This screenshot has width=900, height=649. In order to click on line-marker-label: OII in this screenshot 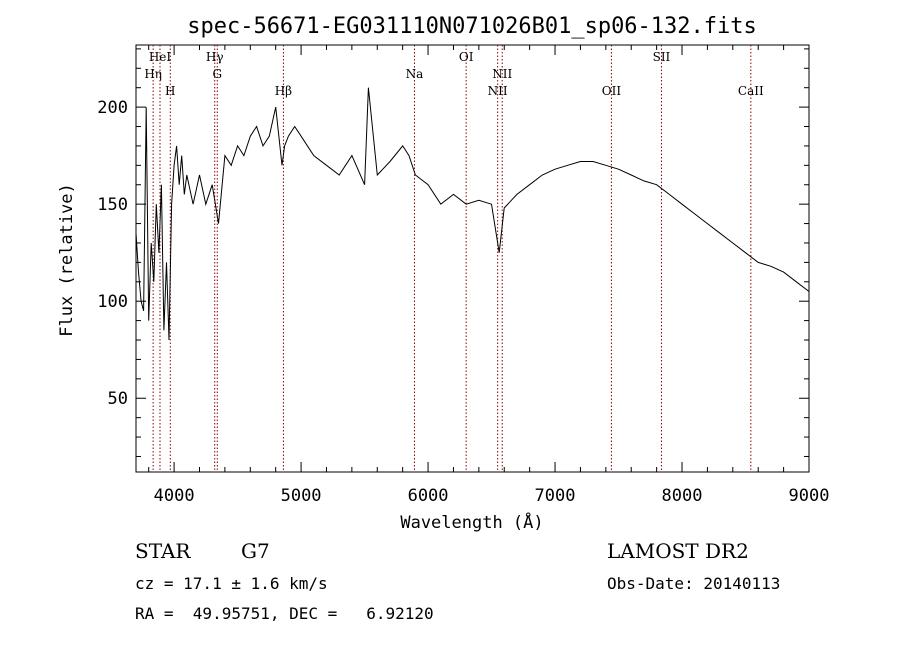, I will do `click(612, 91)`.